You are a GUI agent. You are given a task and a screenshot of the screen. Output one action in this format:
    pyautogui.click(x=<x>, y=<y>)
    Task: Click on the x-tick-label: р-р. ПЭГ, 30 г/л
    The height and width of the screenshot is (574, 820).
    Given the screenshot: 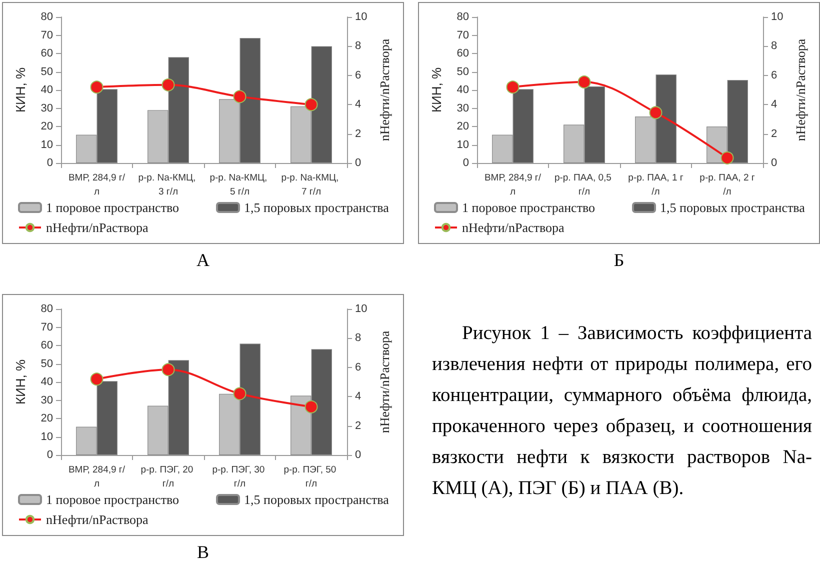 What is the action you would take?
    pyautogui.click(x=240, y=477)
    